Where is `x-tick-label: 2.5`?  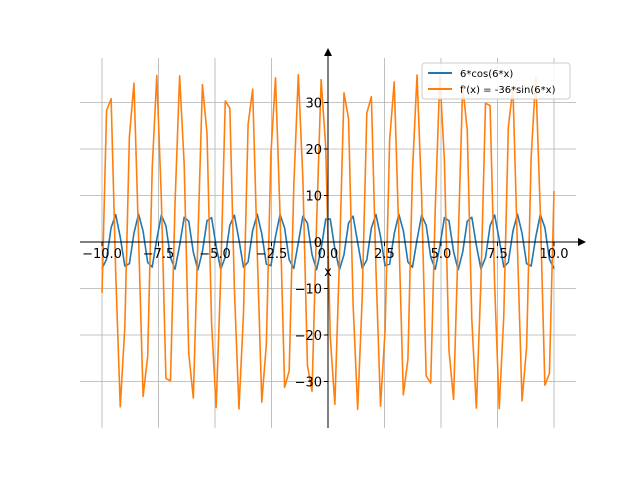 x-tick-label: 2.5 is located at coordinates (384, 254).